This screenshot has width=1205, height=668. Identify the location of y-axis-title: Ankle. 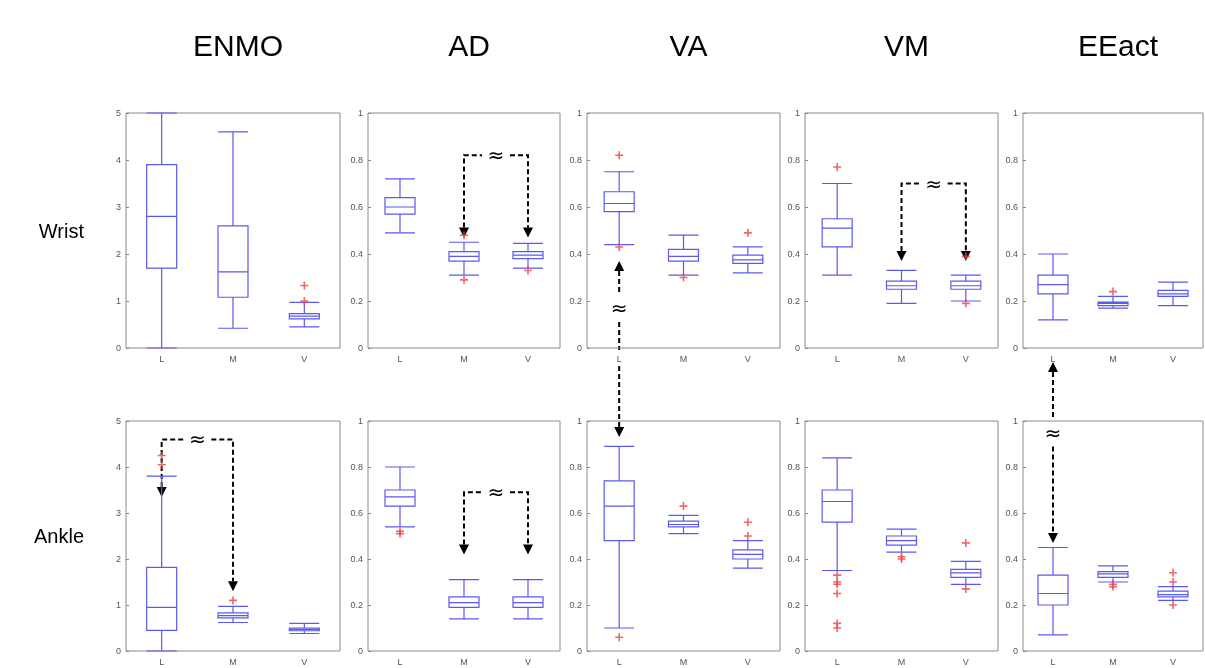
(58, 536).